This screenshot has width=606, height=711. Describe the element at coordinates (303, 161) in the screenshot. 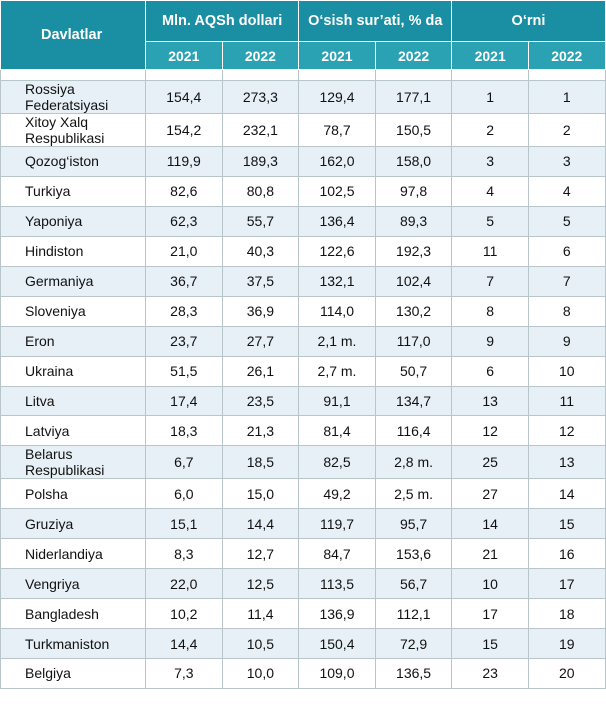

I see `table-row: Qozog‘iston 119,9 189,3 162,0 158,0 3 3` at that location.